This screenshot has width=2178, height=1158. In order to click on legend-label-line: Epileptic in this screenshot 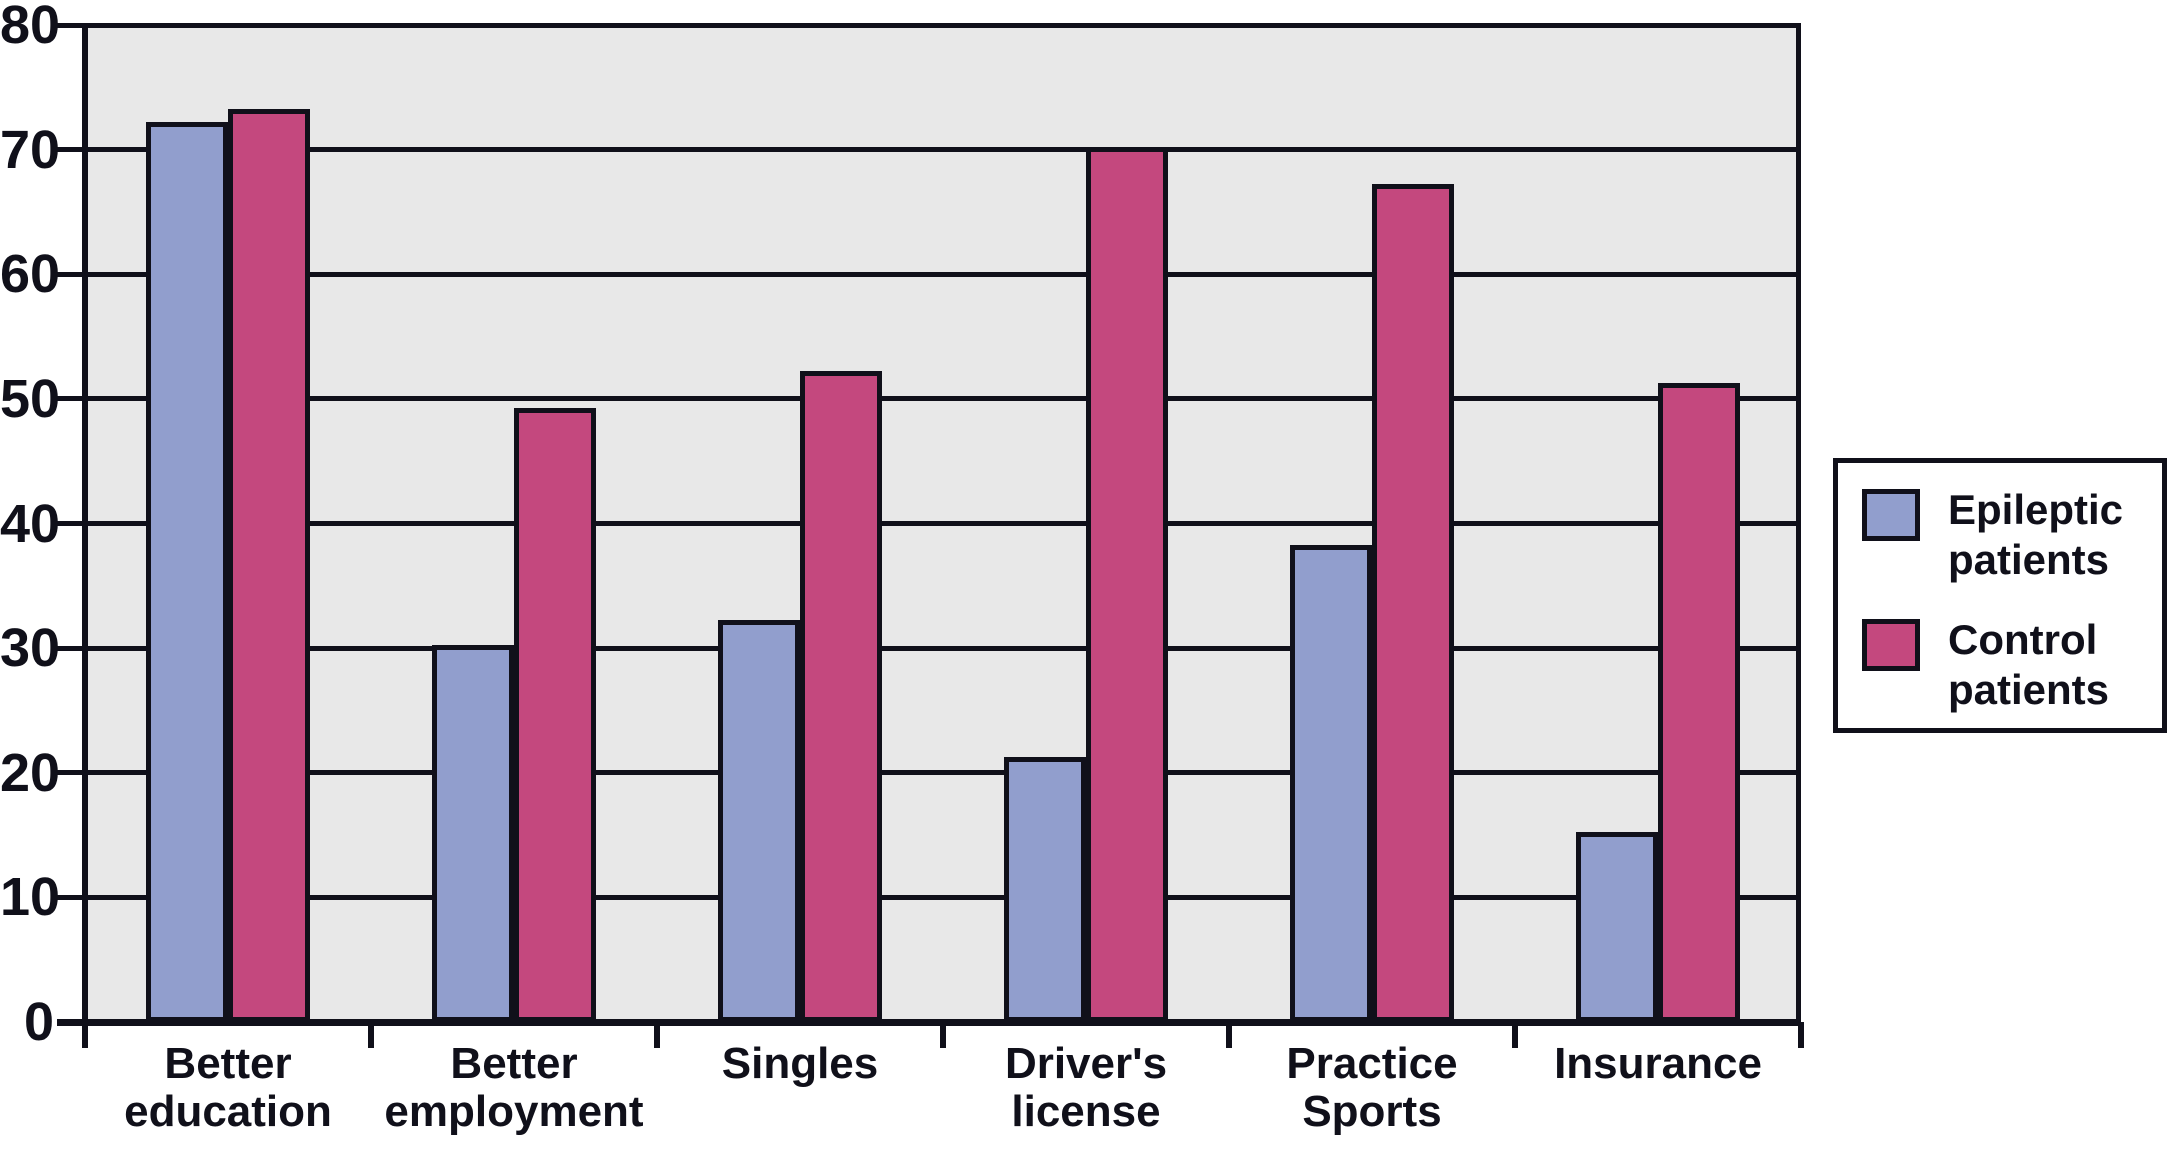, I will do `click(2036, 509)`.